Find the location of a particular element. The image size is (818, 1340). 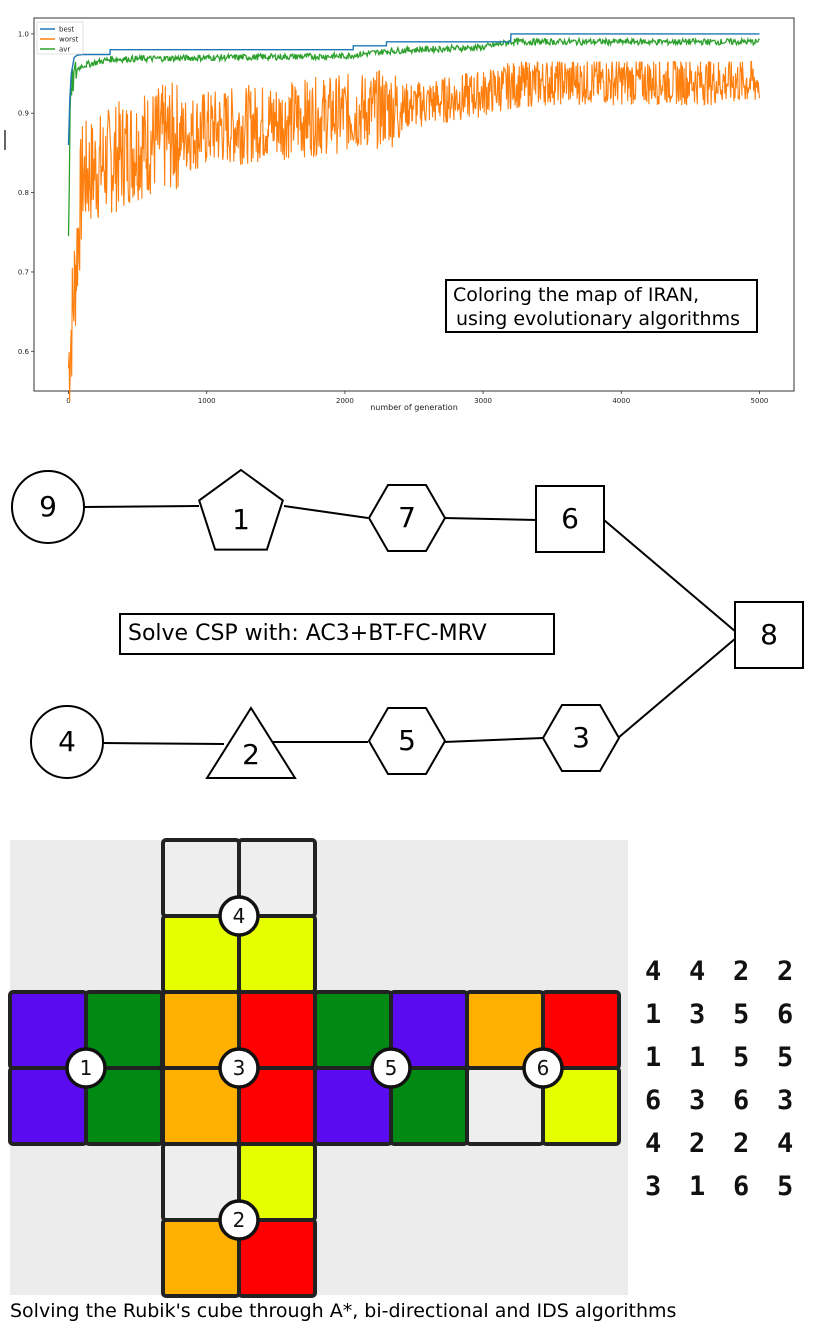

csp-node-label: 6 is located at coordinates (570, 518).